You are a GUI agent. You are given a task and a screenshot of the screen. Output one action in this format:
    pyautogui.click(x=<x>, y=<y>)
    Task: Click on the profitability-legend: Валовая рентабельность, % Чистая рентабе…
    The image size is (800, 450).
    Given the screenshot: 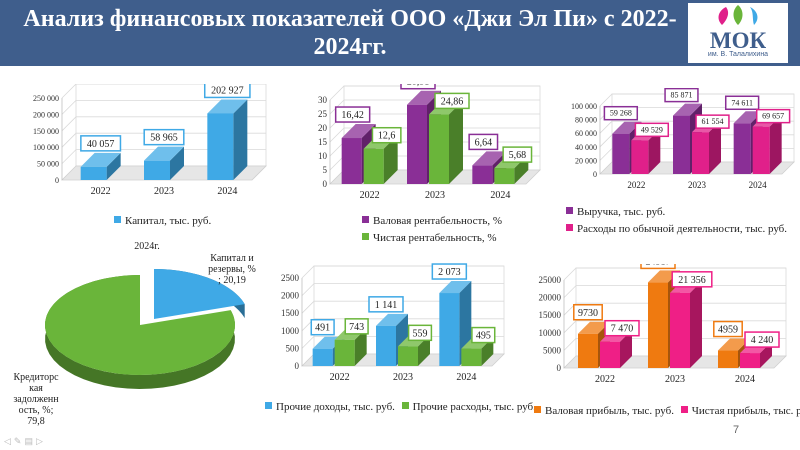 What is the action you would take?
    pyautogui.click(x=432, y=229)
    